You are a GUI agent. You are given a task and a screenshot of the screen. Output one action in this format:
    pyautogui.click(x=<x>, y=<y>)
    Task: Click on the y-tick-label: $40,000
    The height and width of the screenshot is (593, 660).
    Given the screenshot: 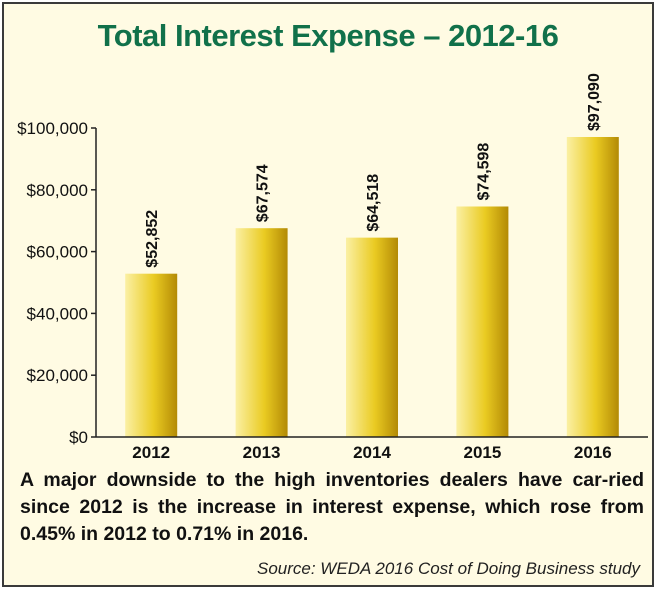 What is the action you would take?
    pyautogui.click(x=57, y=313)
    